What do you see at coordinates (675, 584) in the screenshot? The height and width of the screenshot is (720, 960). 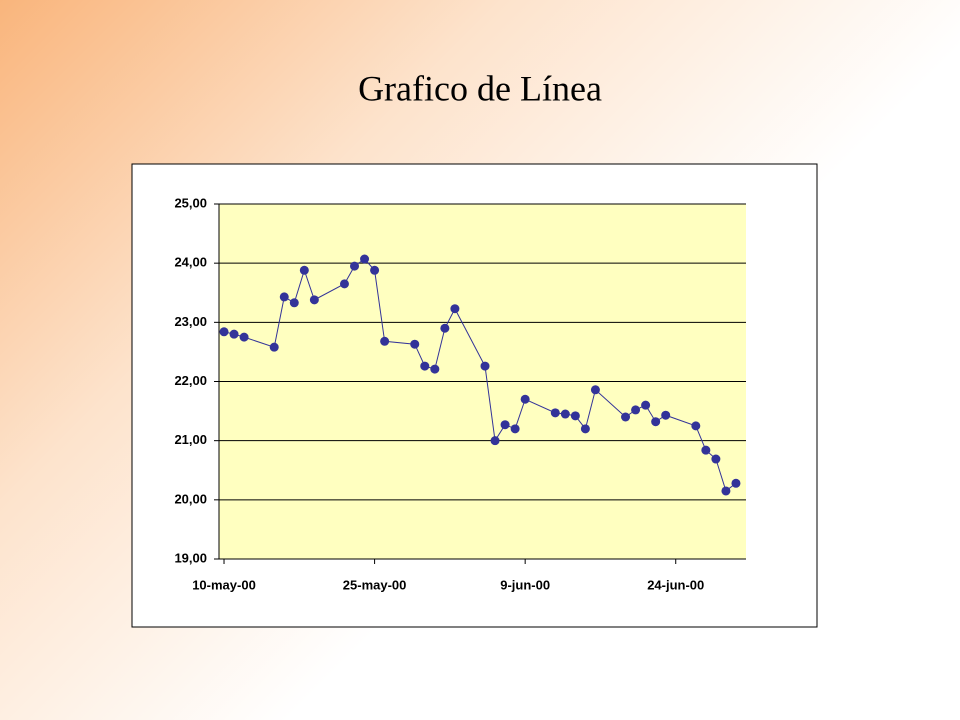 I see `x-tick-label: 24-jun-00` at bounding box center [675, 584].